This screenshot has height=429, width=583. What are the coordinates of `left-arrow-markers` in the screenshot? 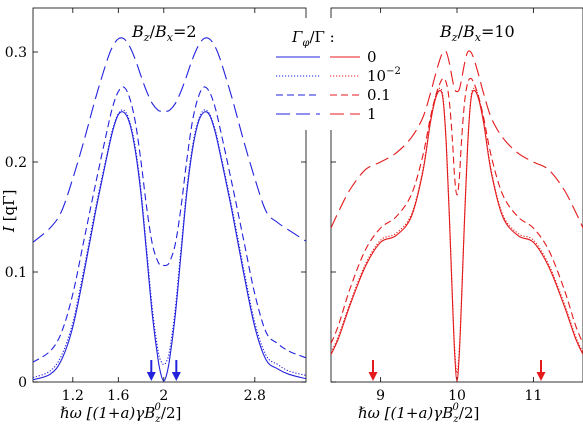 It's located at (163, 370).